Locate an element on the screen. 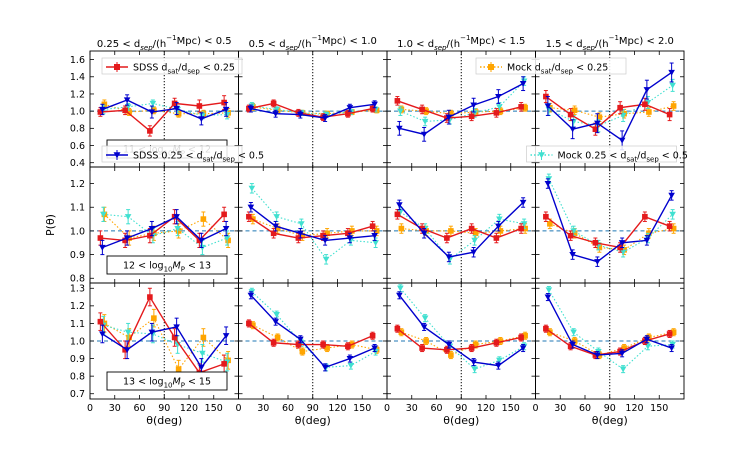 Image resolution: width=747 pixels, height=449 pixels. panel-r0-c3 is located at coordinates (610, 109).